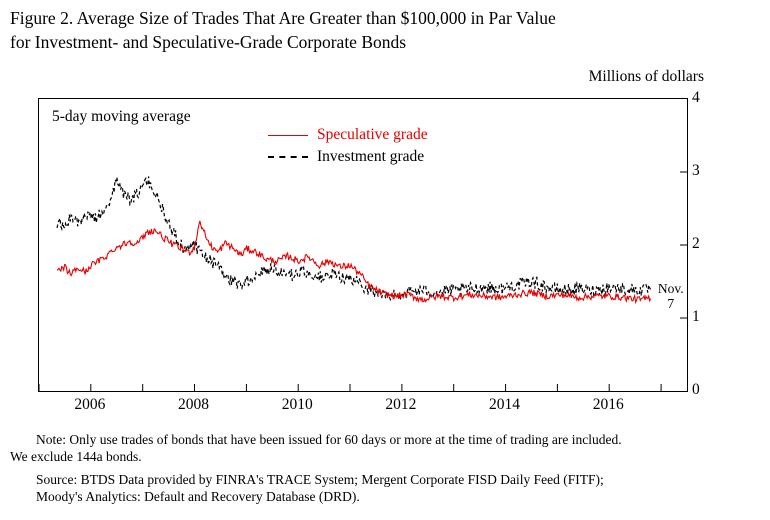 The width and height of the screenshot is (770, 520). Describe the element at coordinates (372, 134) in the screenshot. I see `legend-label-speculative: Speculative grade` at that location.